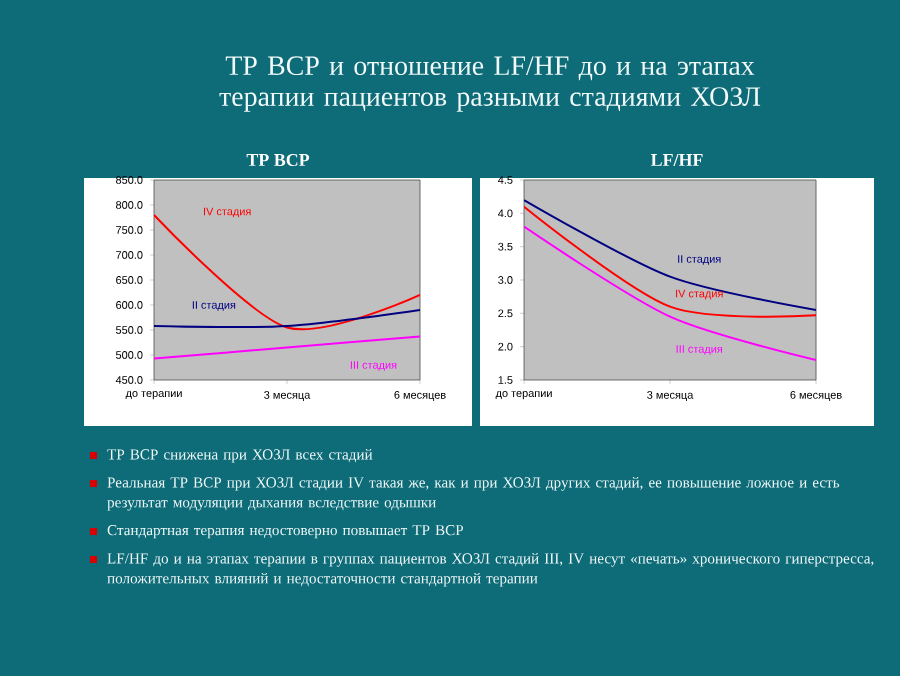 The image size is (900, 676). I want to click on chart-title: LF/HF, so click(676, 160).